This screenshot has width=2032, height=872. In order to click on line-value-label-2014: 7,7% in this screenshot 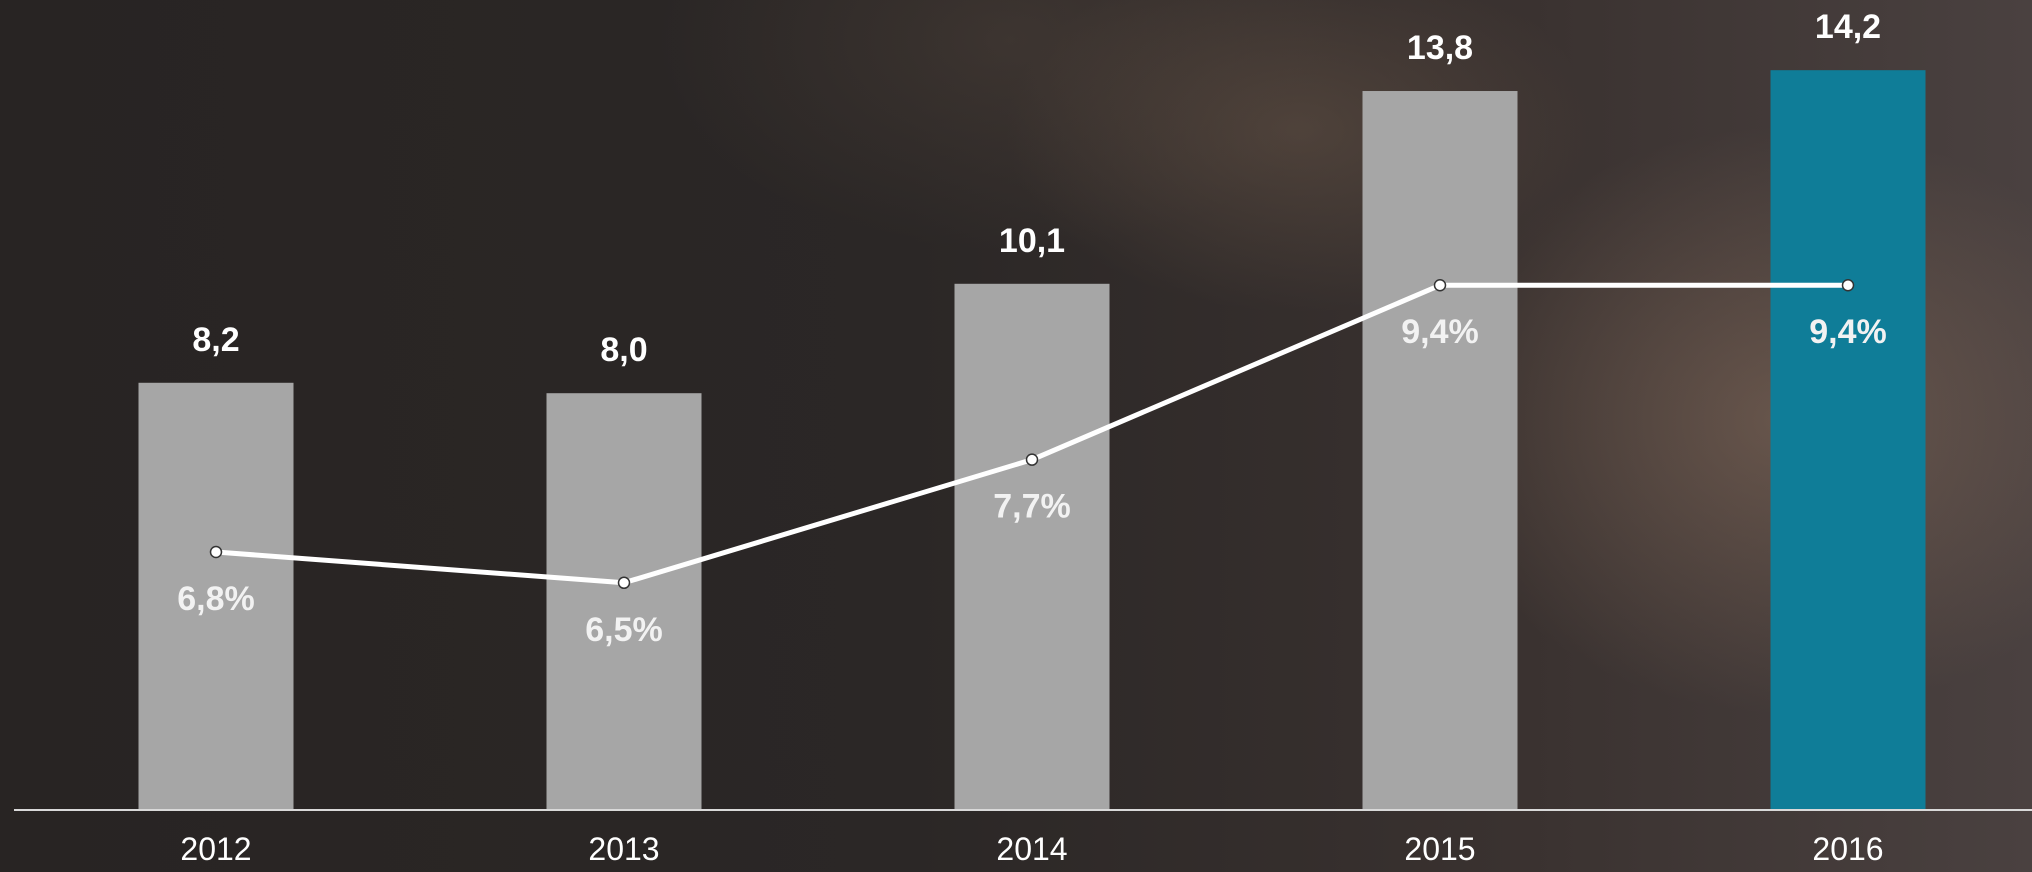, I will do `click(1032, 507)`.